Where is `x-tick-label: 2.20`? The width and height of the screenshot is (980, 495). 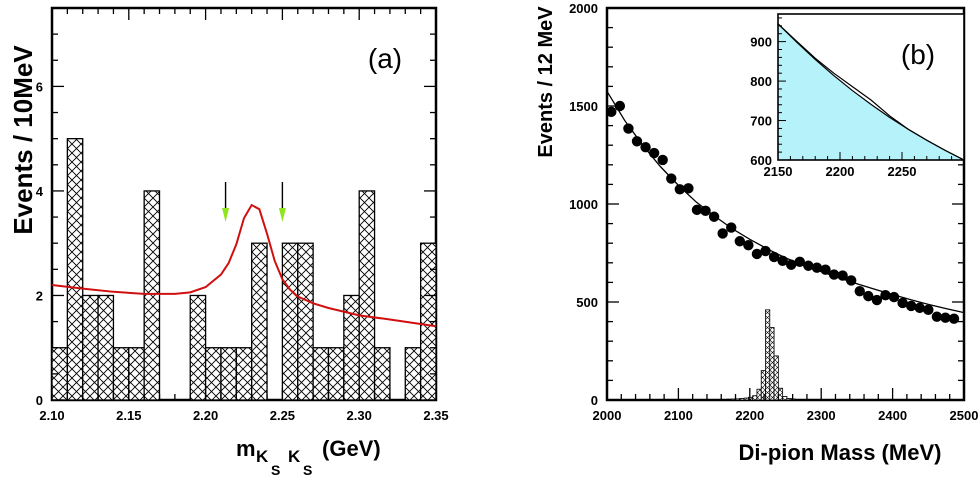 x-tick-label: 2.20 is located at coordinates (205, 415).